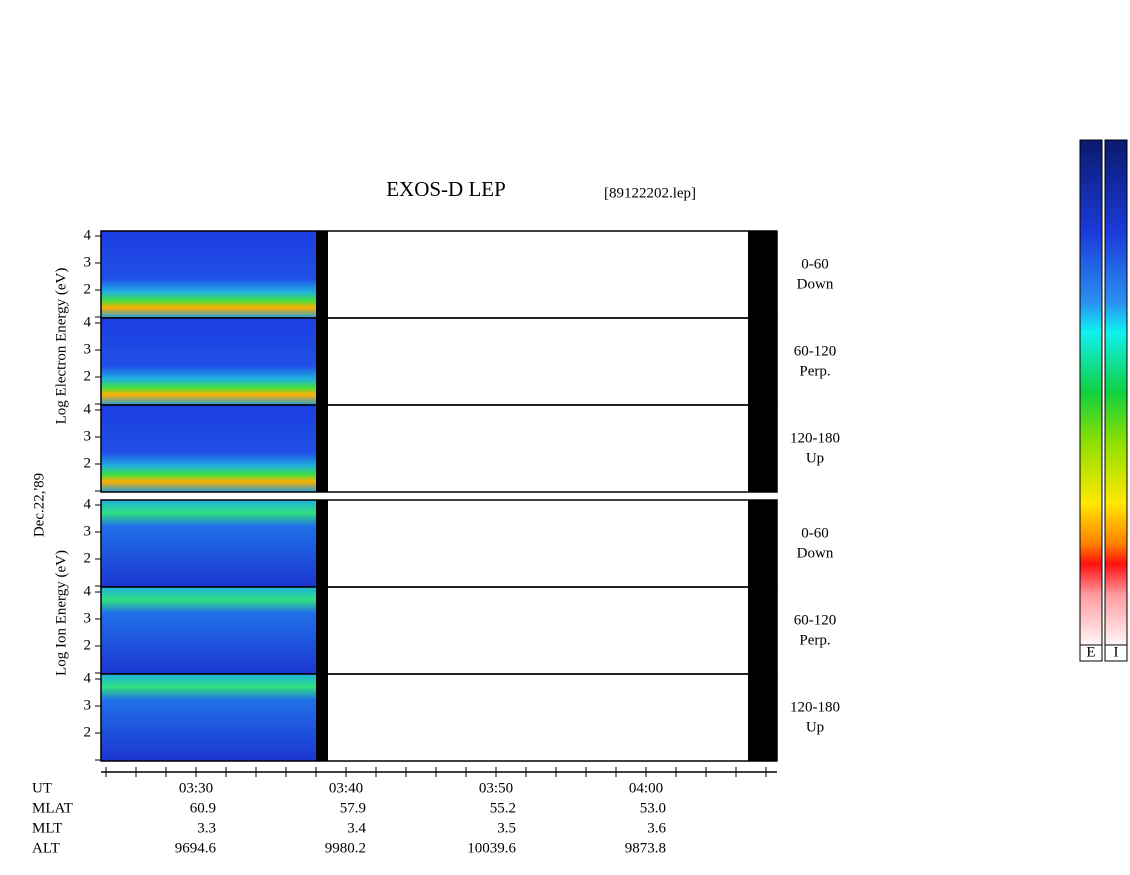 This screenshot has height=875, width=1130. What do you see at coordinates (653, 808) in the screenshot?
I see `row-value: 53.0` at bounding box center [653, 808].